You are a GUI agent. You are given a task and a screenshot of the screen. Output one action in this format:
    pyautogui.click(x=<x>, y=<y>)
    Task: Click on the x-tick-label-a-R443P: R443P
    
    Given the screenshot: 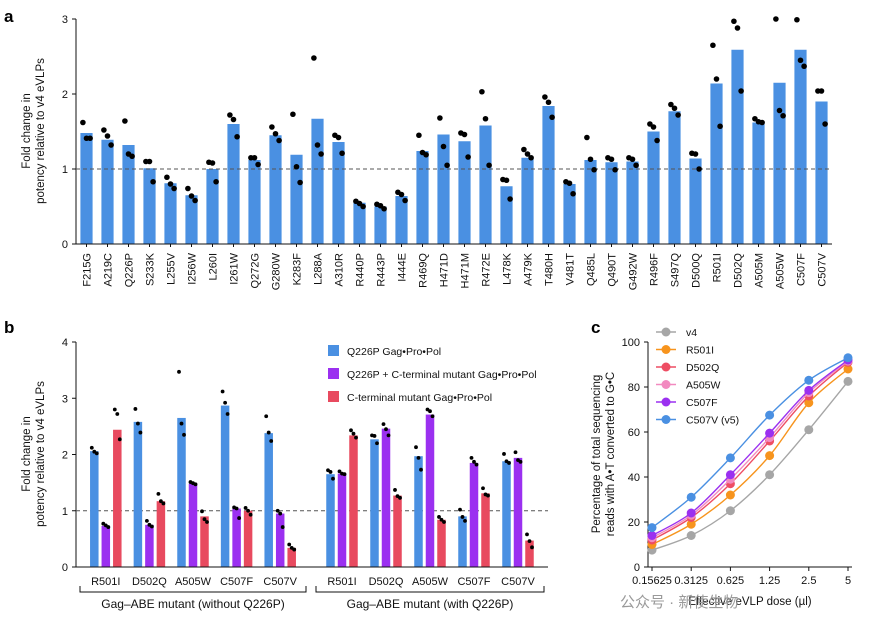 What is the action you would take?
    pyautogui.click(x=382, y=270)
    